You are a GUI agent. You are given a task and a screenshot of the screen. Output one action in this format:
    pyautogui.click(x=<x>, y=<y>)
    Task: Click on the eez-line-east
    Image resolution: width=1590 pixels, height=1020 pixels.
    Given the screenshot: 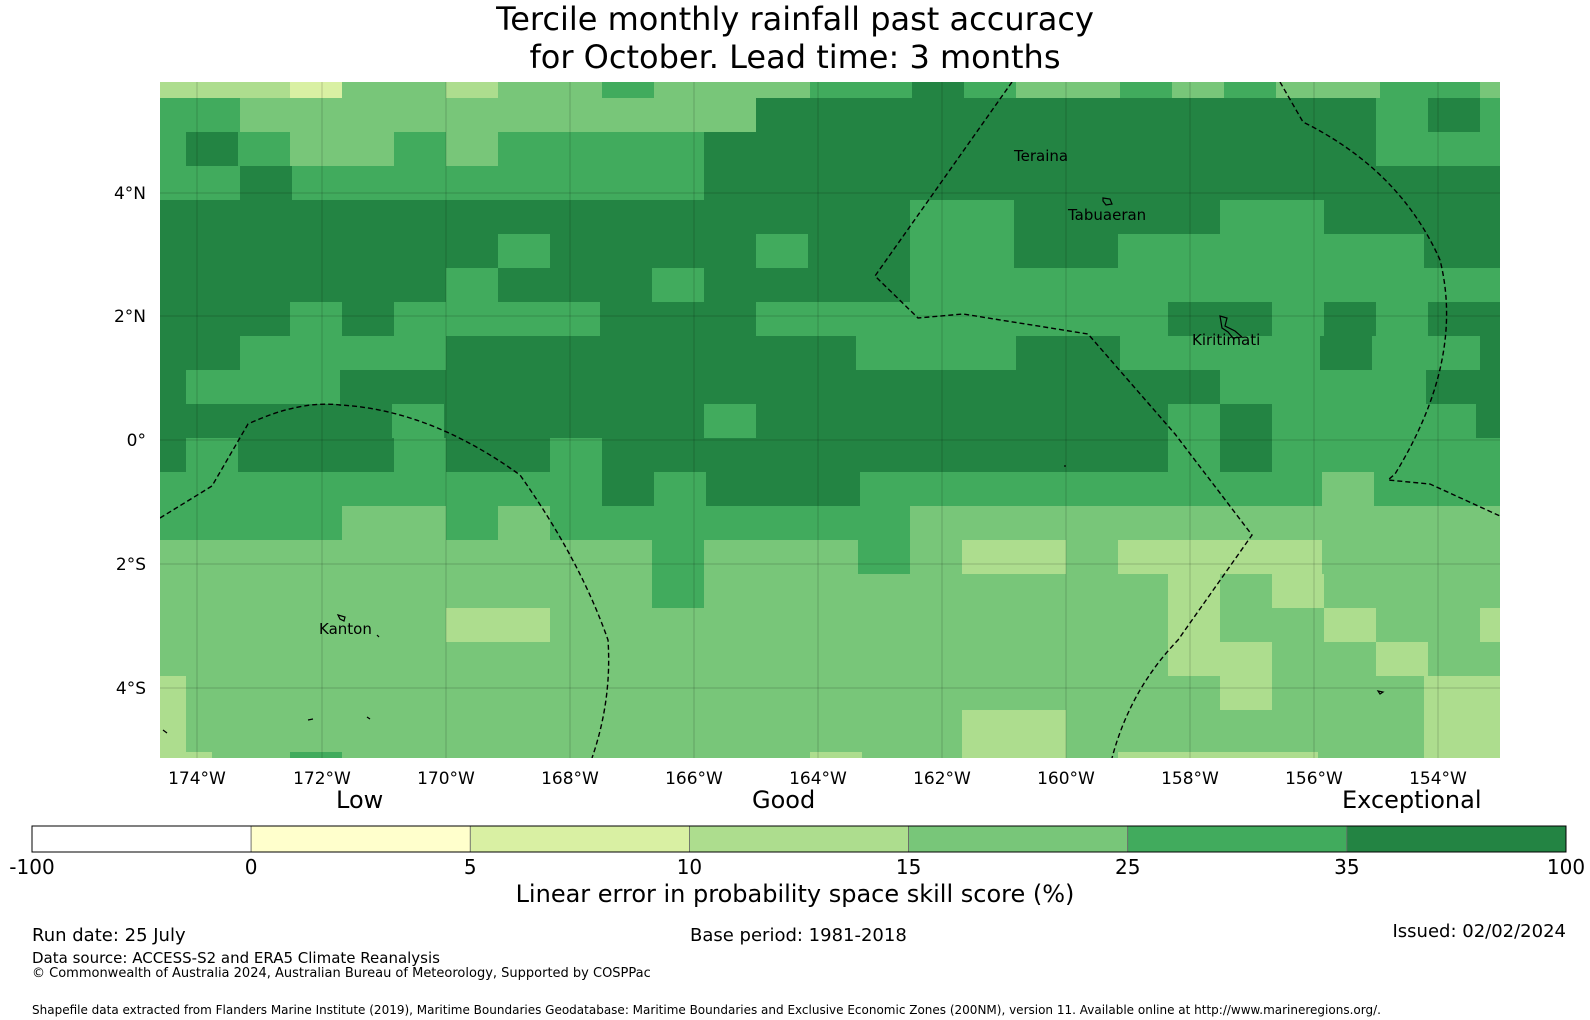 What is the action you would take?
    pyautogui.click(x=1389, y=299)
    